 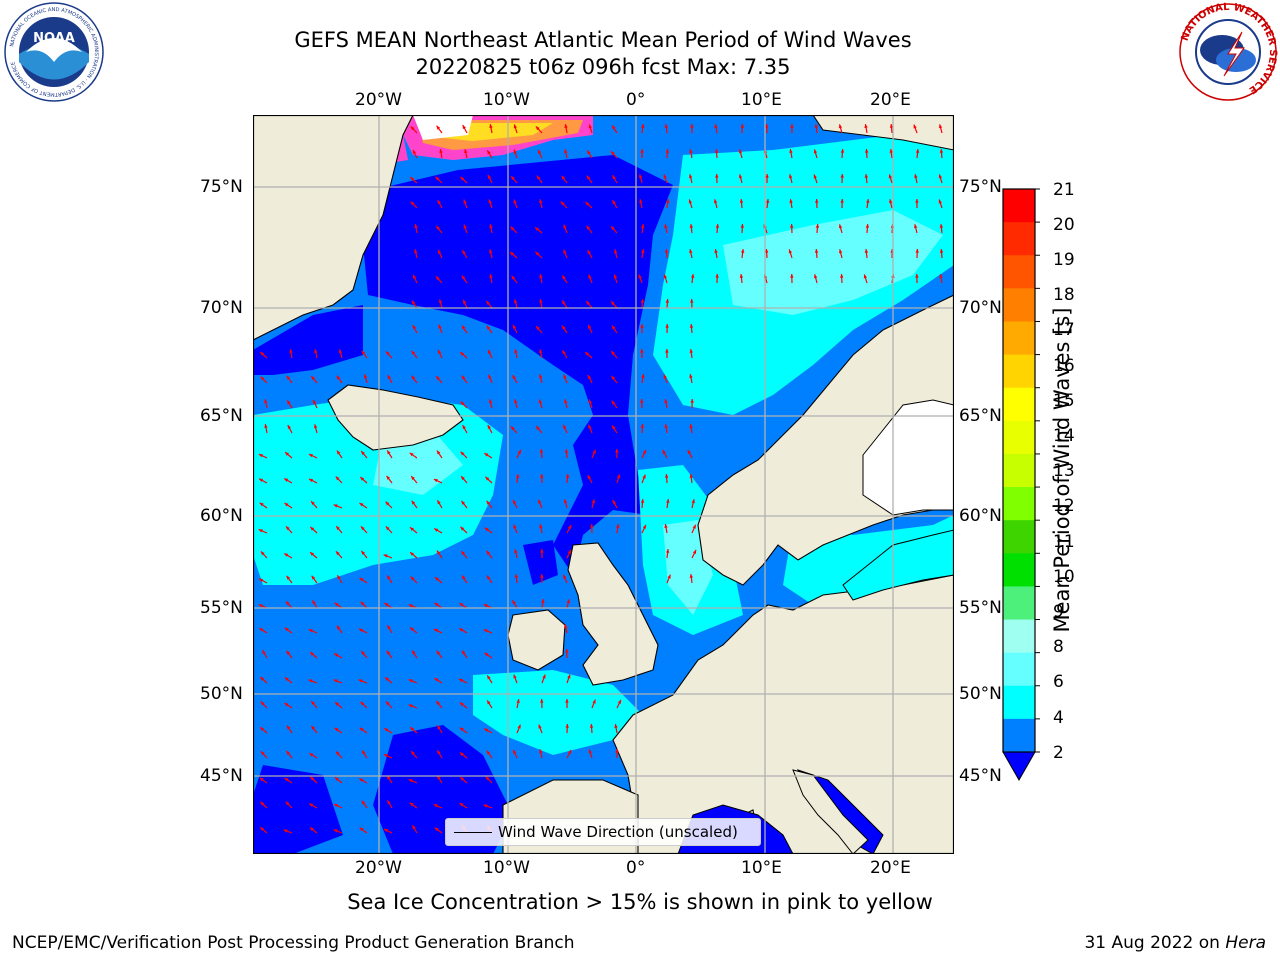 What do you see at coordinates (883, 133) in the screenshot?
I see `svalbard` at bounding box center [883, 133].